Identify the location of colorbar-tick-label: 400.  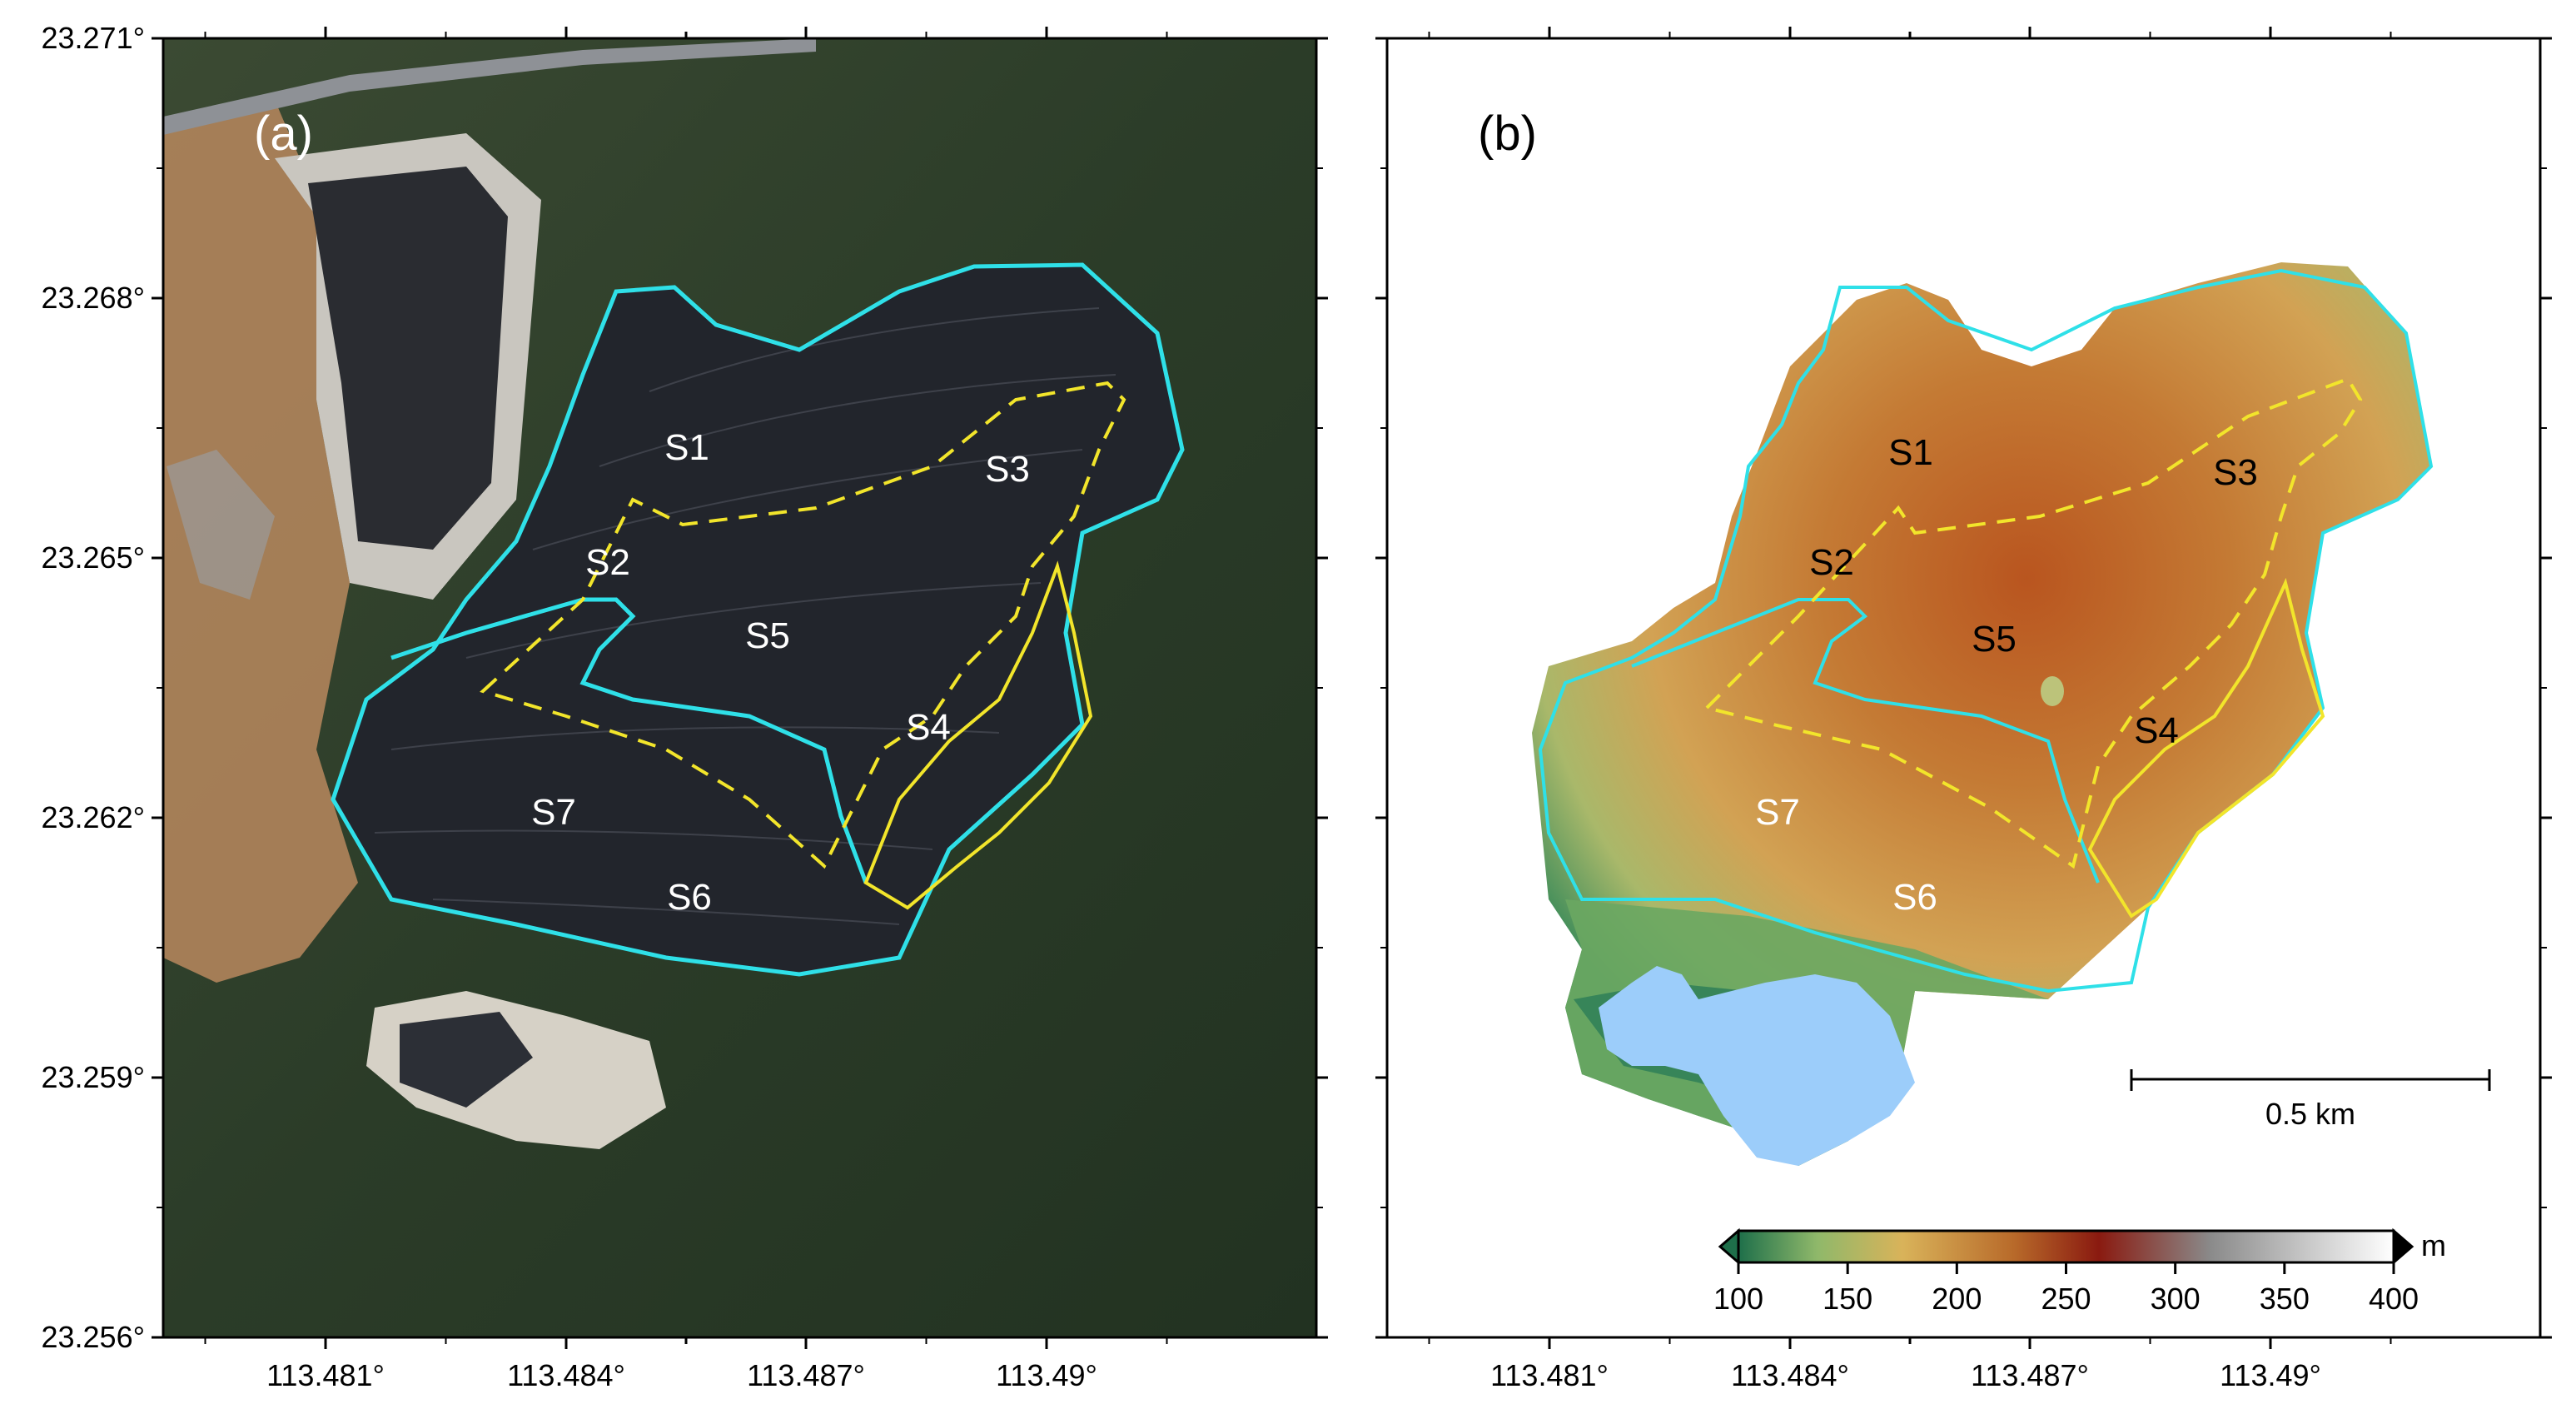
(2394, 1299).